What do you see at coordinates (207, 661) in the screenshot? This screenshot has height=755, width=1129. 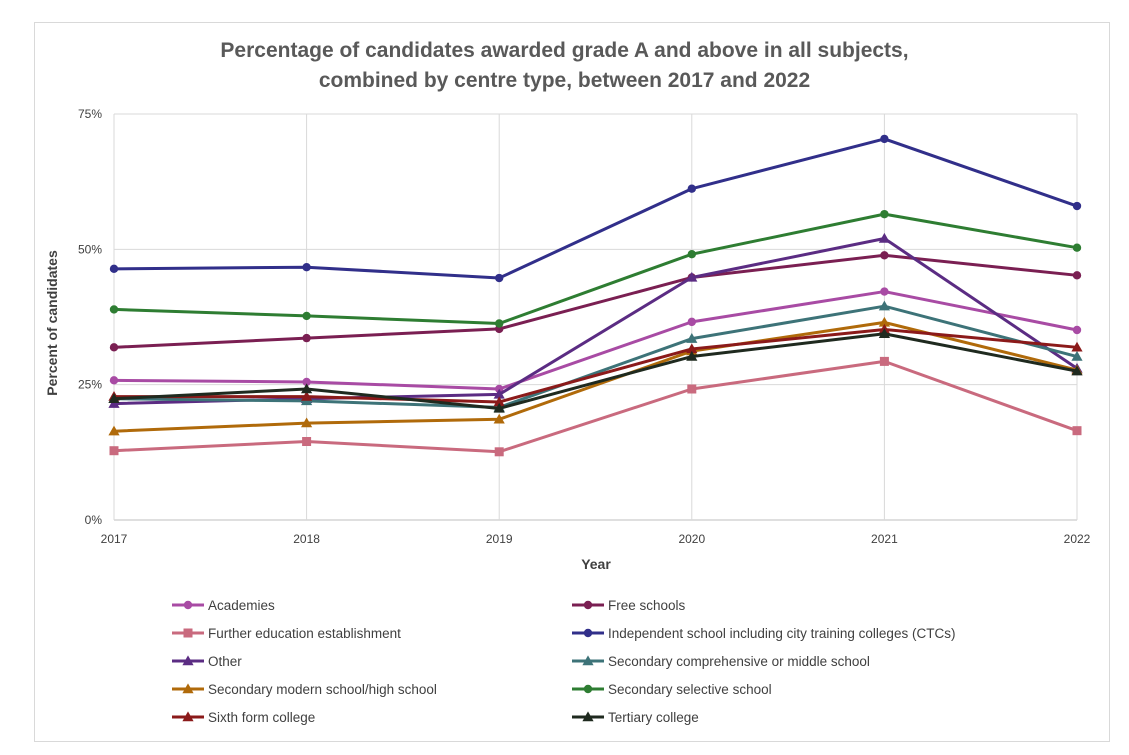 I see `legend-item: Other` at bounding box center [207, 661].